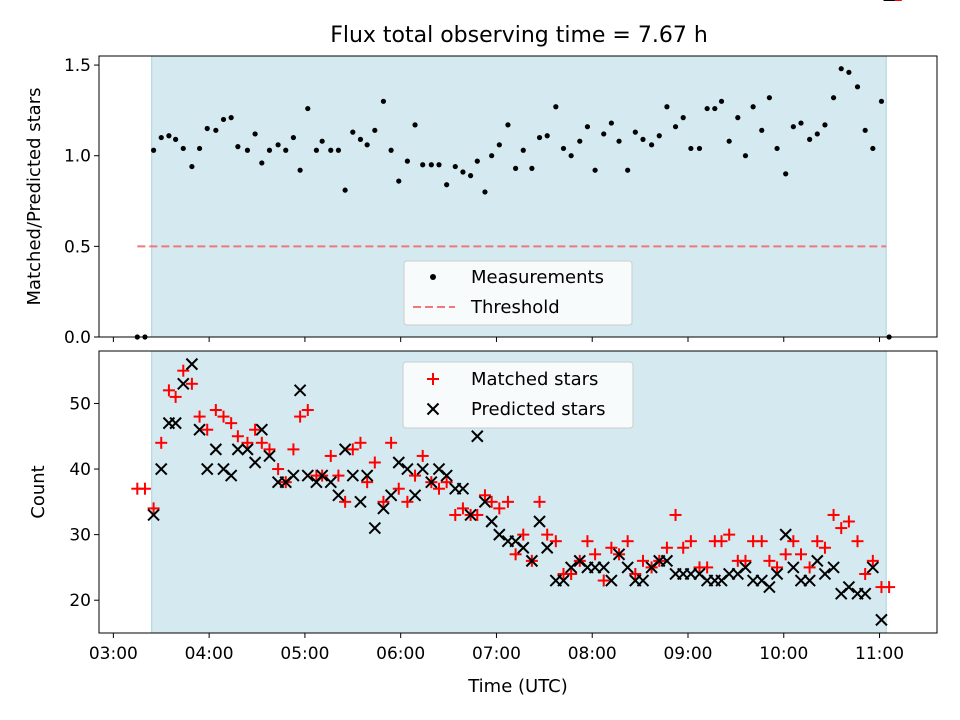  What do you see at coordinates (518, 293) in the screenshot?
I see `top-legend: Measurements Threshold` at bounding box center [518, 293].